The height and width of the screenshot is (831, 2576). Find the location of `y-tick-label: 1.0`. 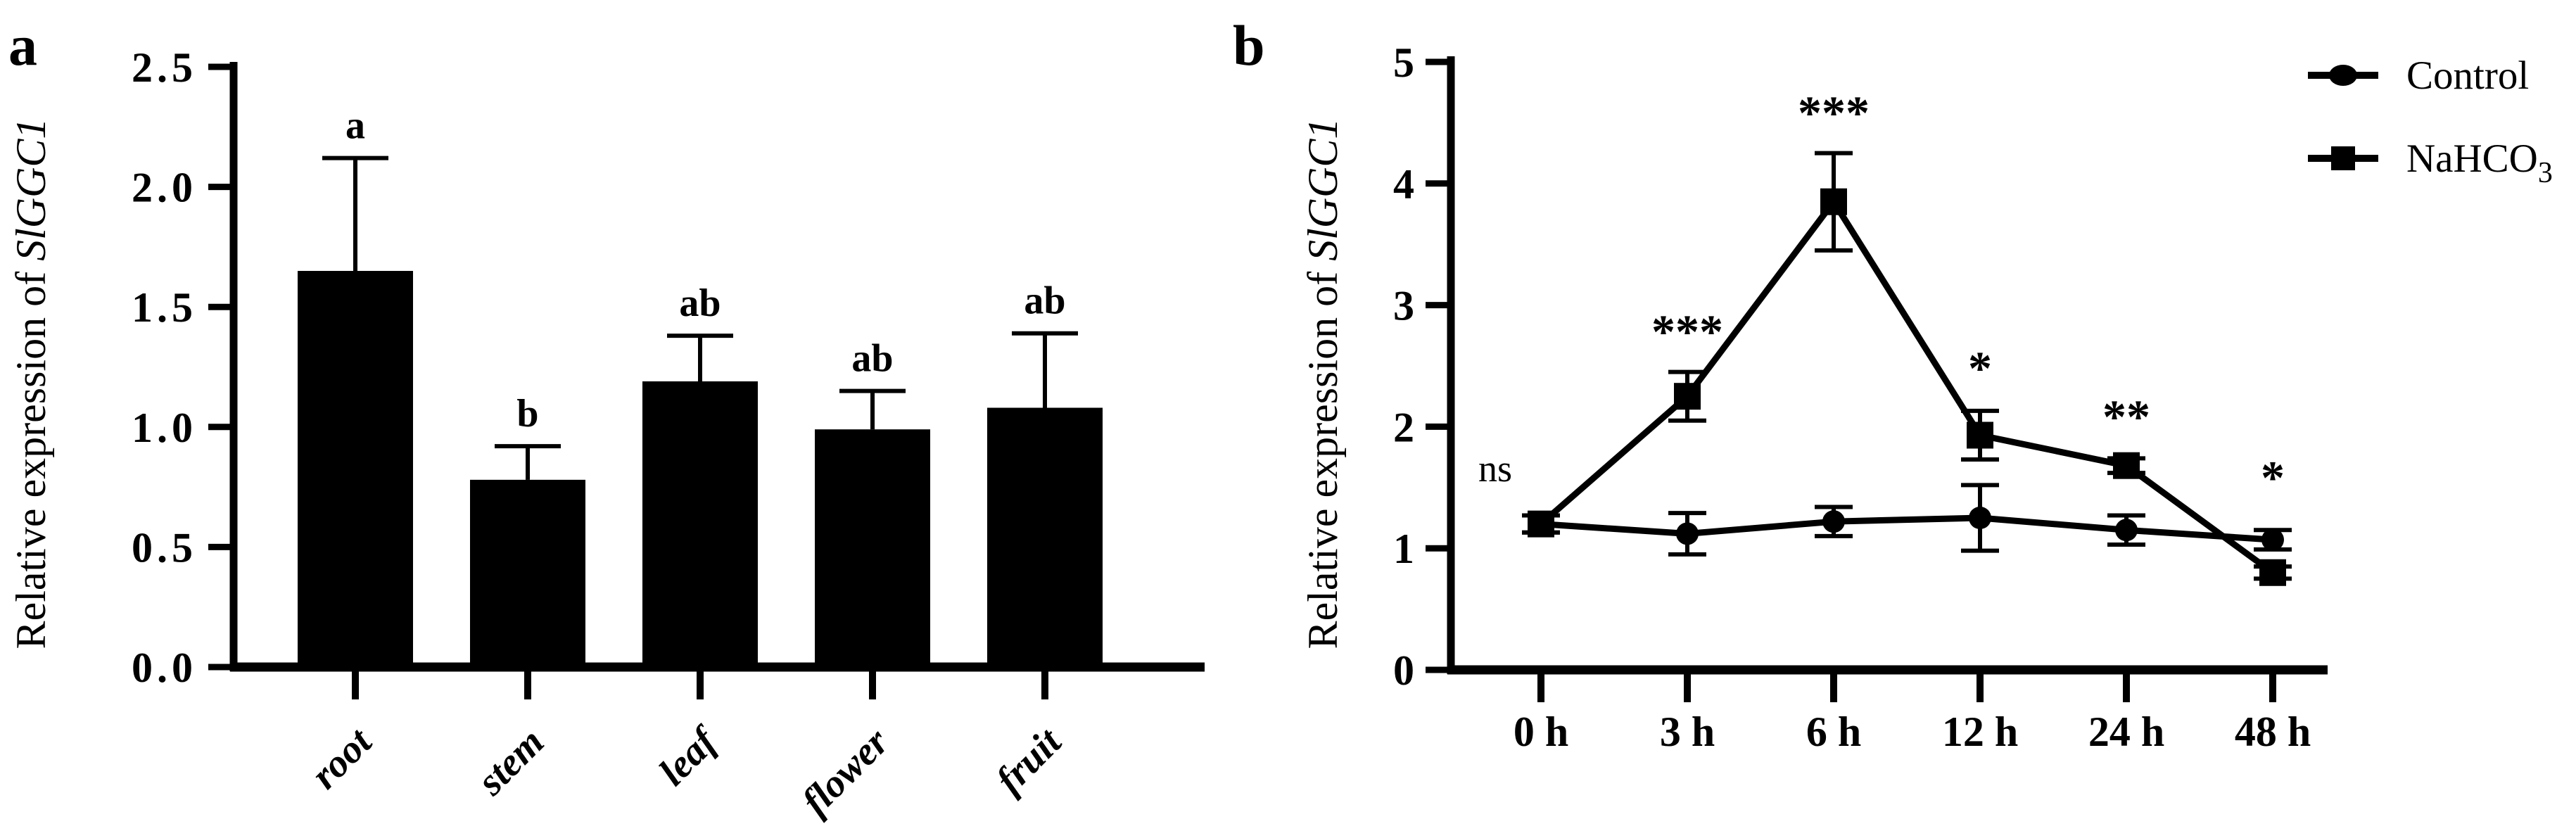

y-tick-label: 1.0 is located at coordinates (164, 428).